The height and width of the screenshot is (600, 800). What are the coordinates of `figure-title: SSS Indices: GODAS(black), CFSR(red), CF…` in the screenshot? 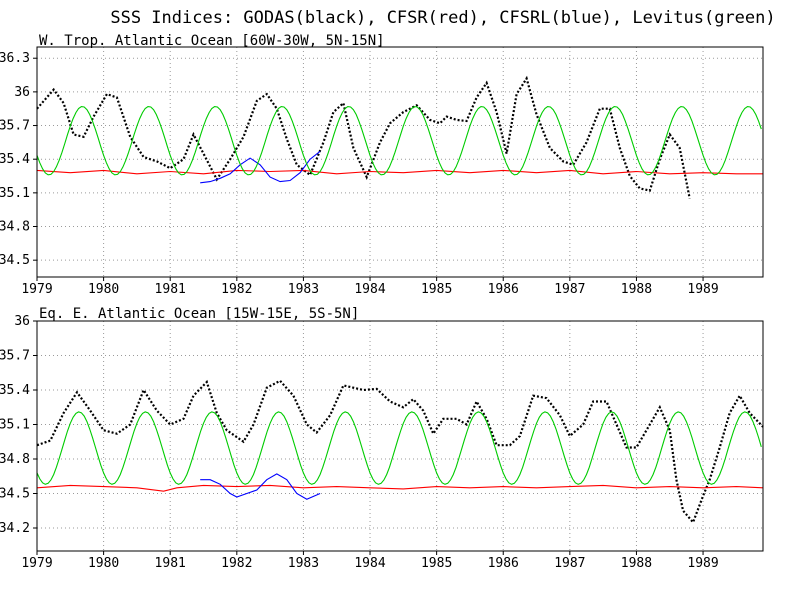 It's located at (442, 18).